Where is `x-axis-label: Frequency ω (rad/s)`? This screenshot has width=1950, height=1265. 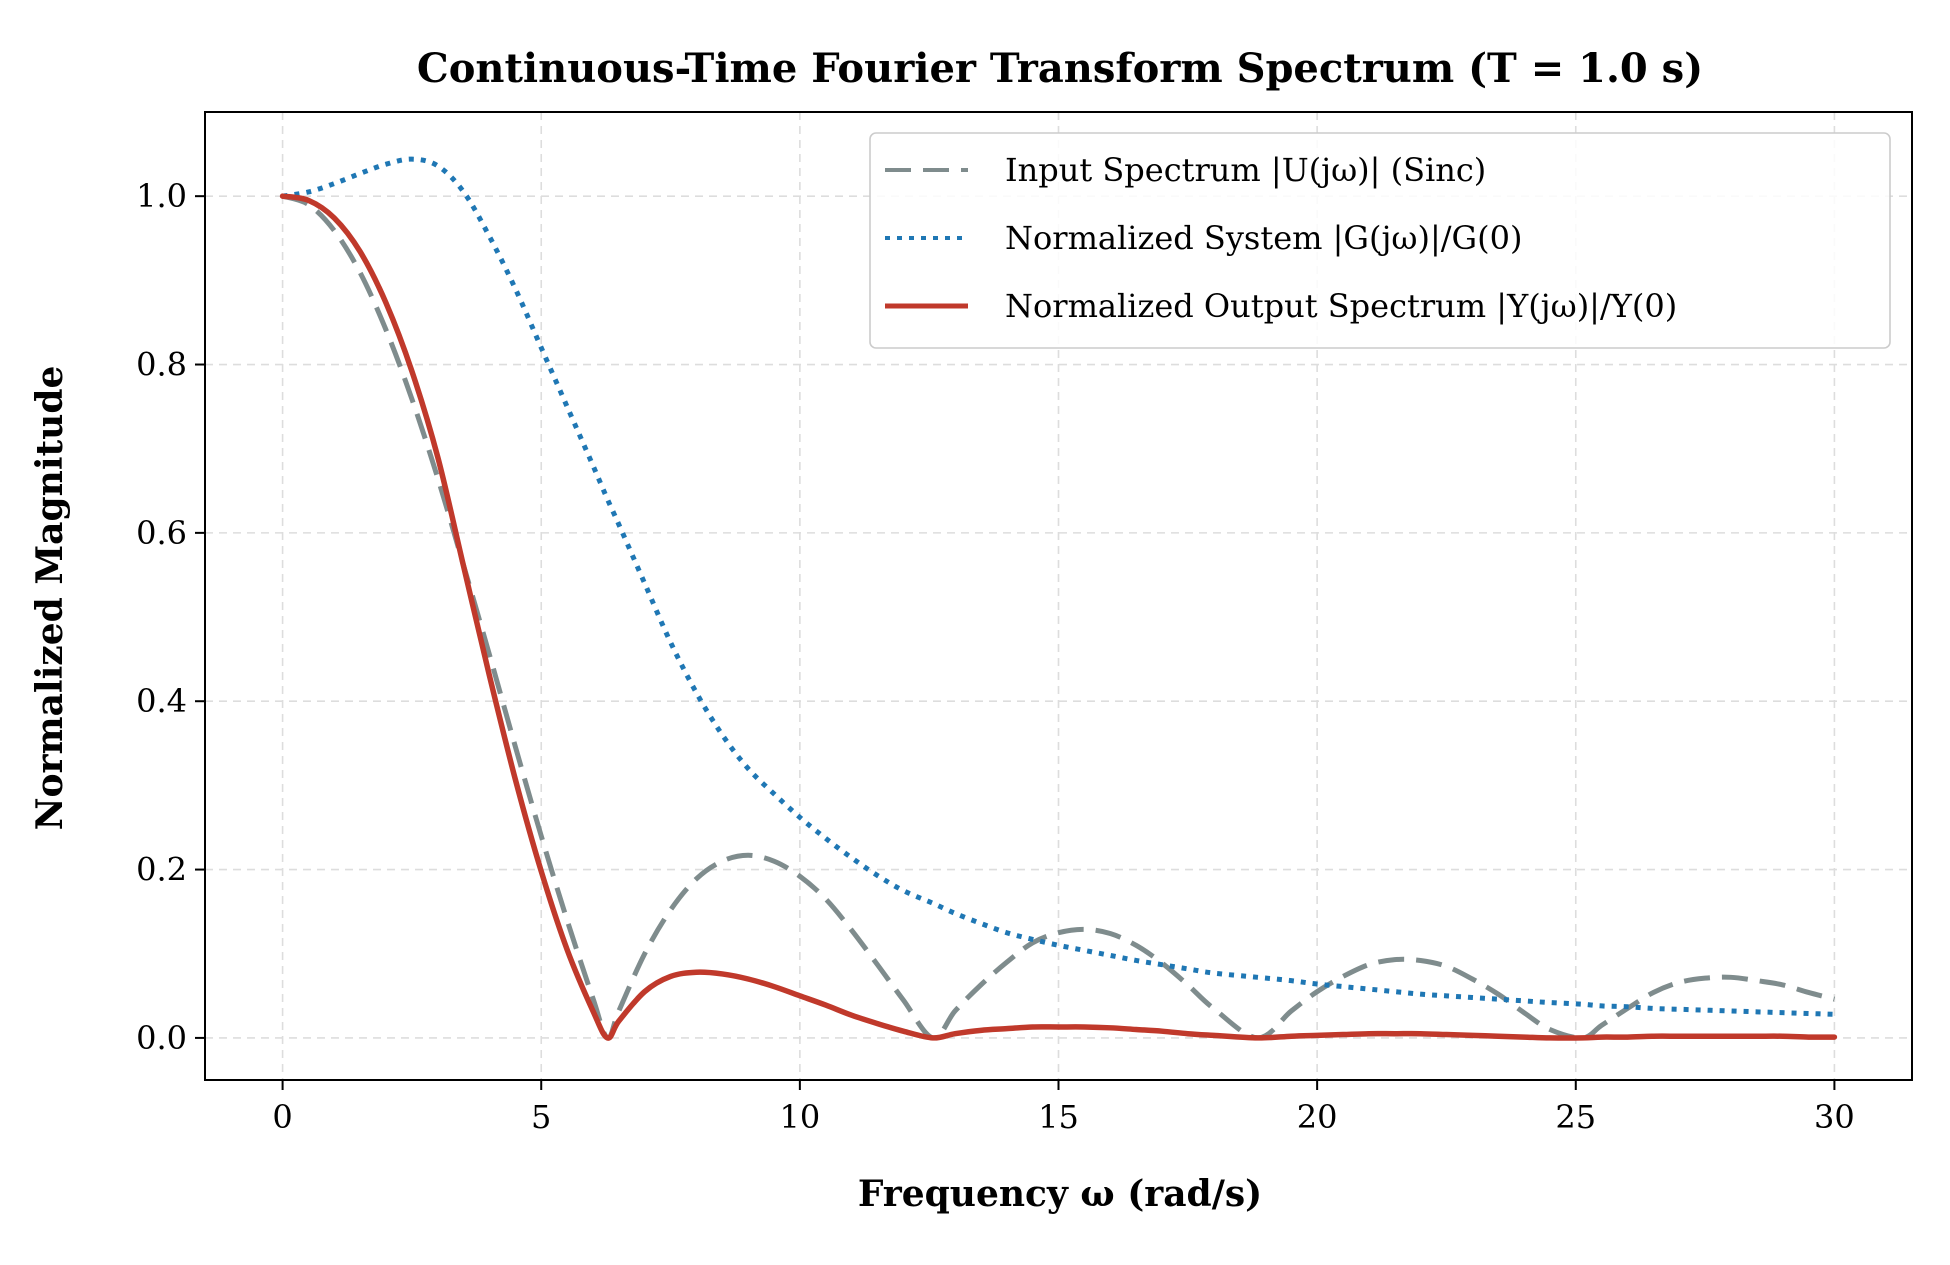 x-axis-label: Frequency ω (rad/s) is located at coordinates (1060, 1194).